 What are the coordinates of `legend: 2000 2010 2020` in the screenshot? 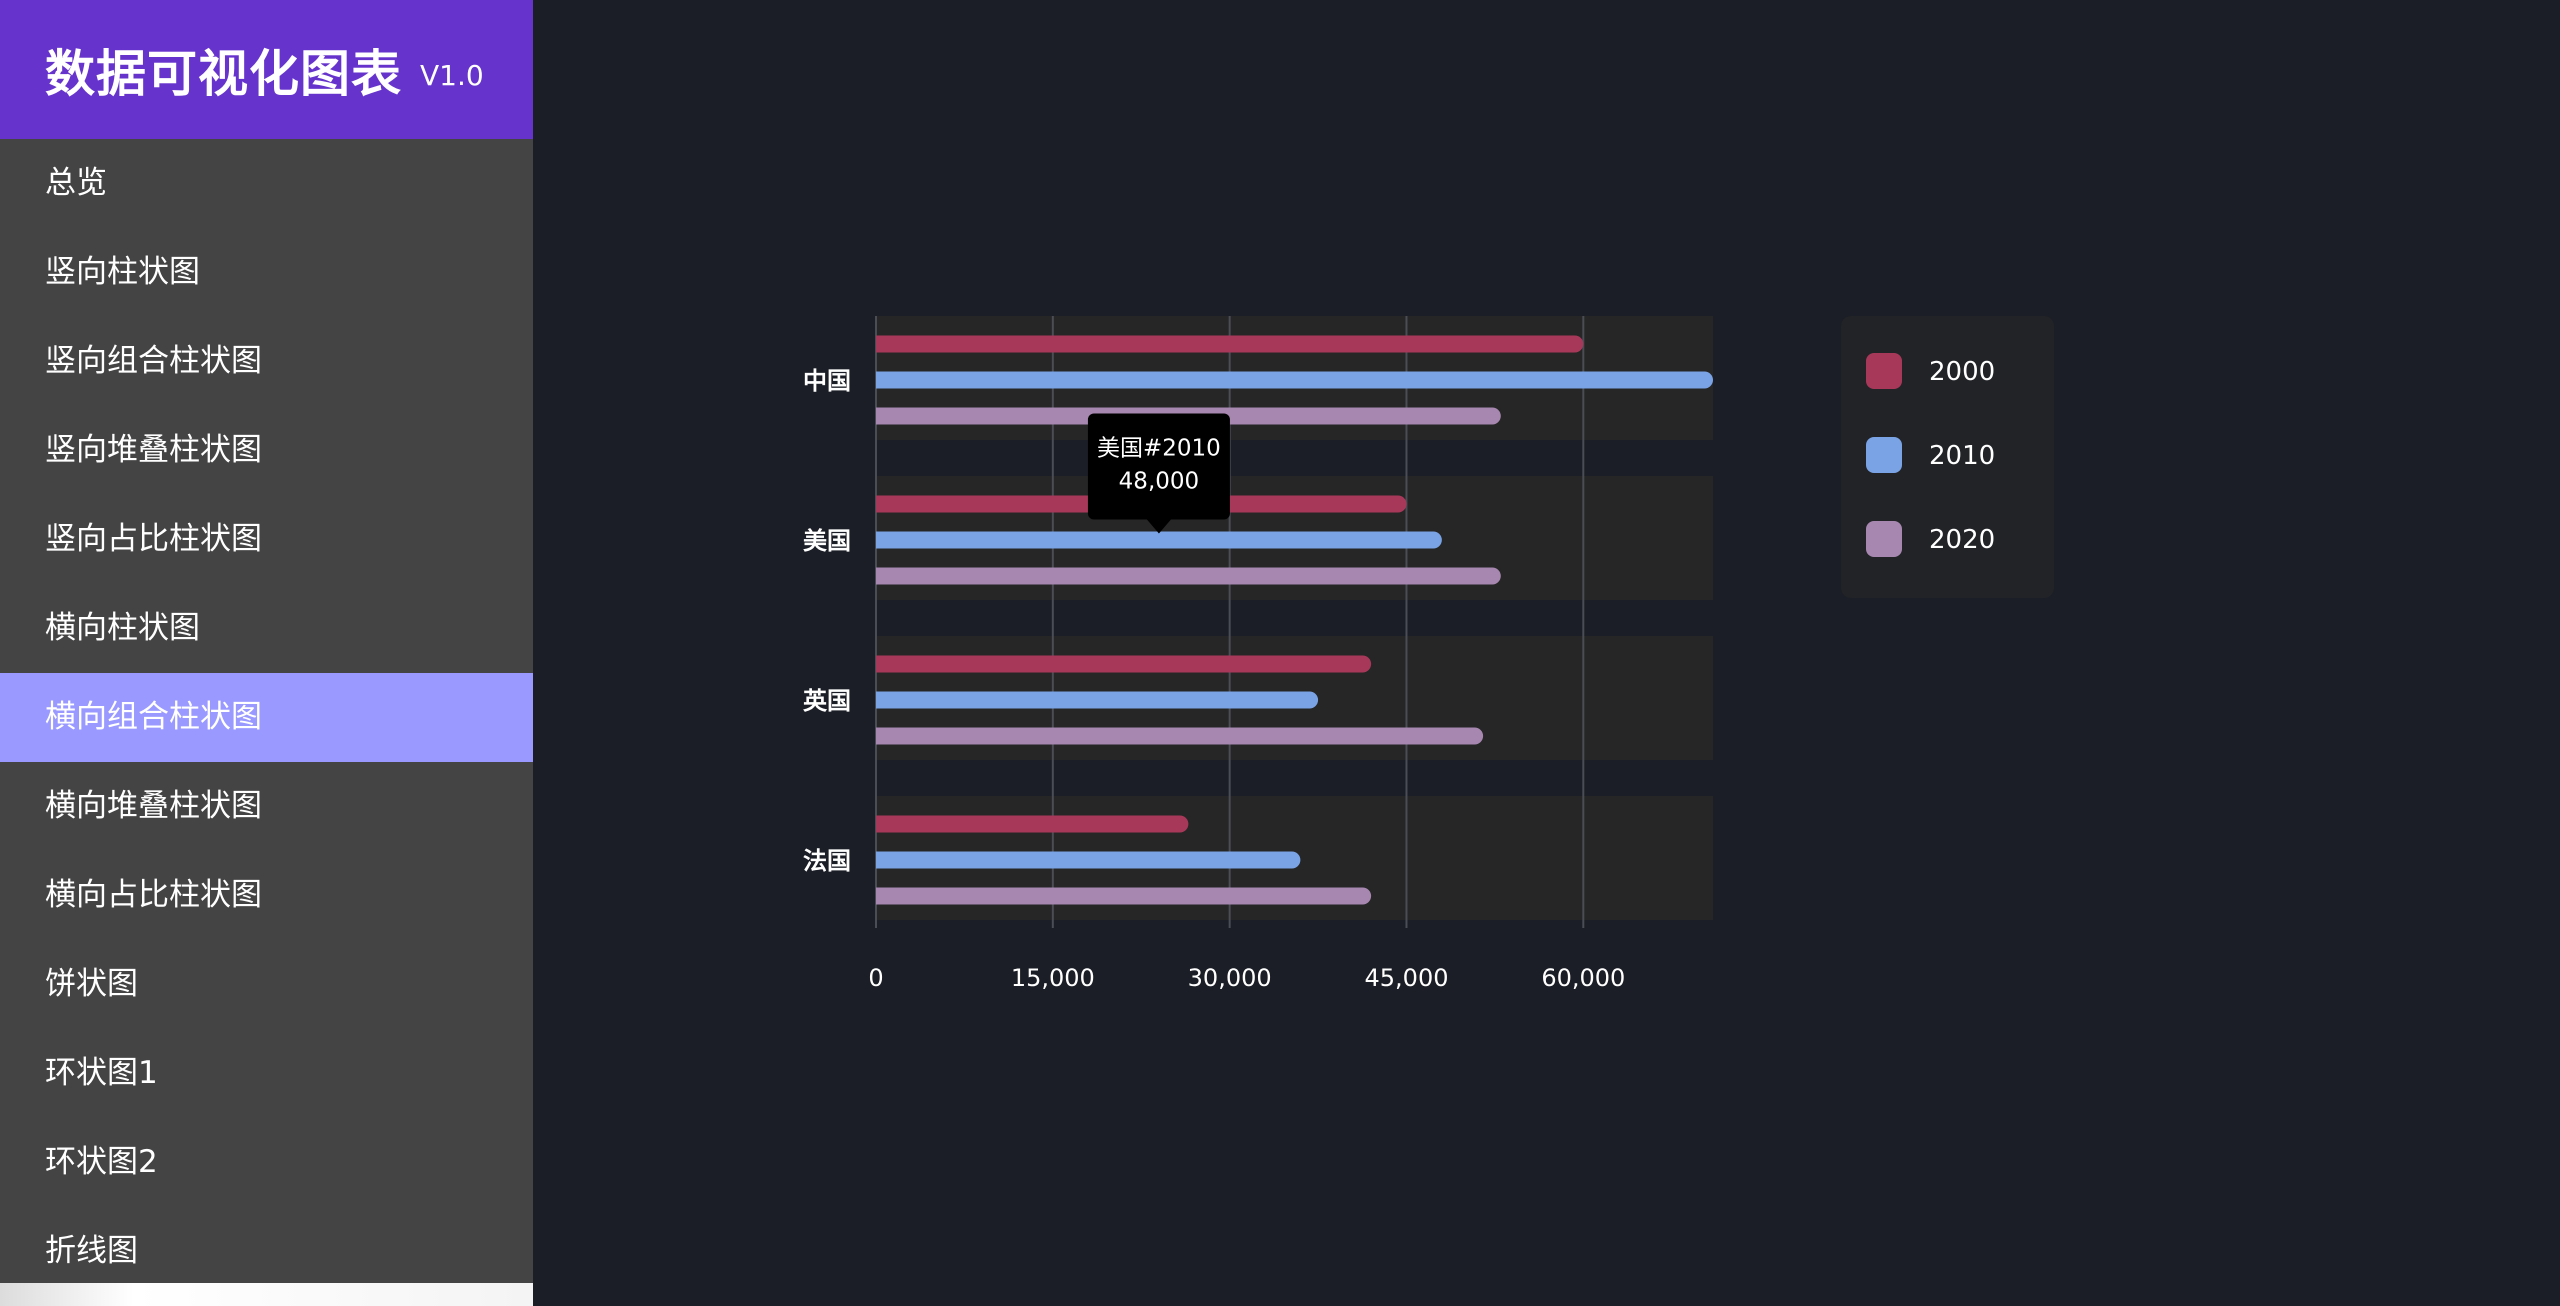 It's located at (1947, 457).